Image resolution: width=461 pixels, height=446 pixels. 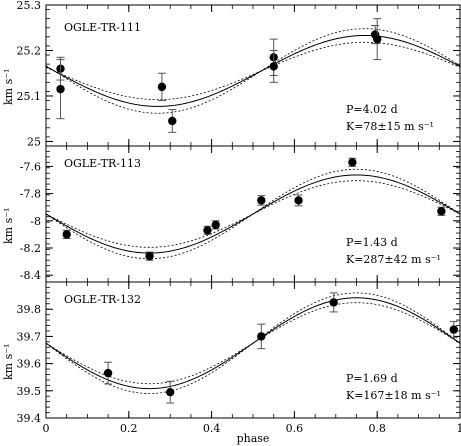 What do you see at coordinates (30, 275) in the screenshot?
I see `y-tick-label: -8.4` at bounding box center [30, 275].